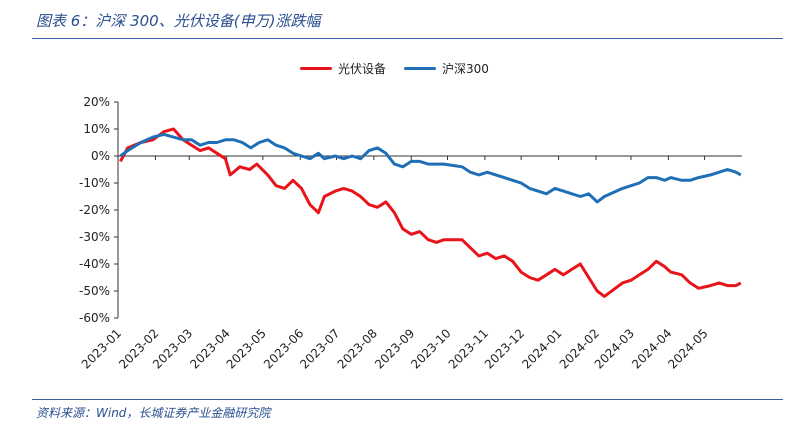 This screenshot has width=799, height=424. Describe the element at coordinates (94, 237) in the screenshot. I see `y-tick-label: -30%` at that location.